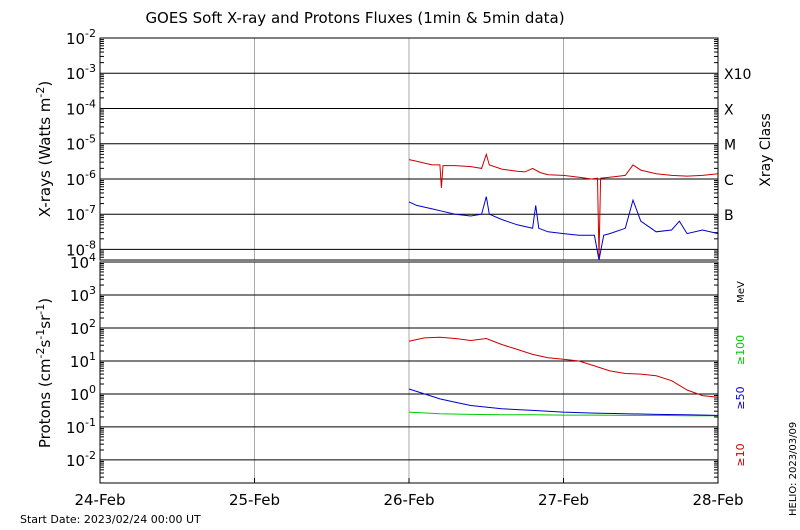  I want to click on xray-class-label: M, so click(730, 146).